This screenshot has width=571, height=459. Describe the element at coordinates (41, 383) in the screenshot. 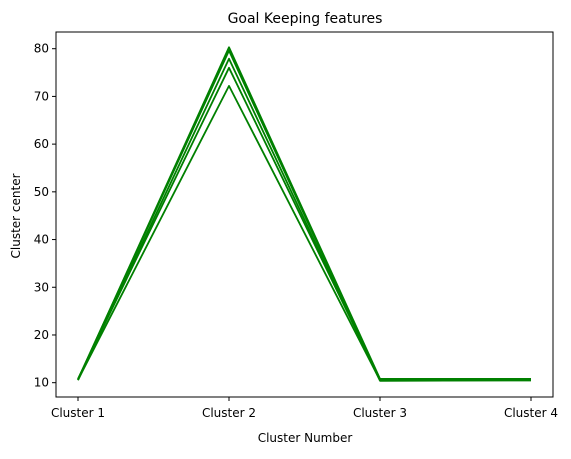

I see `y-tick-label-10: 10` at that location.